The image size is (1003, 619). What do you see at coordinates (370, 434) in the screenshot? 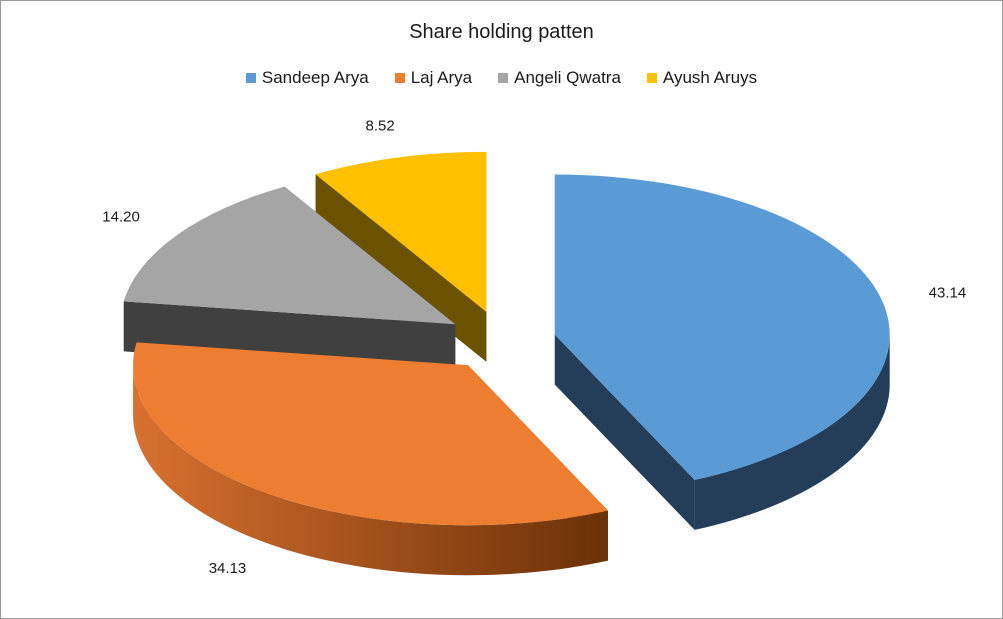
I see `slice-top-laj-arya` at bounding box center [370, 434].